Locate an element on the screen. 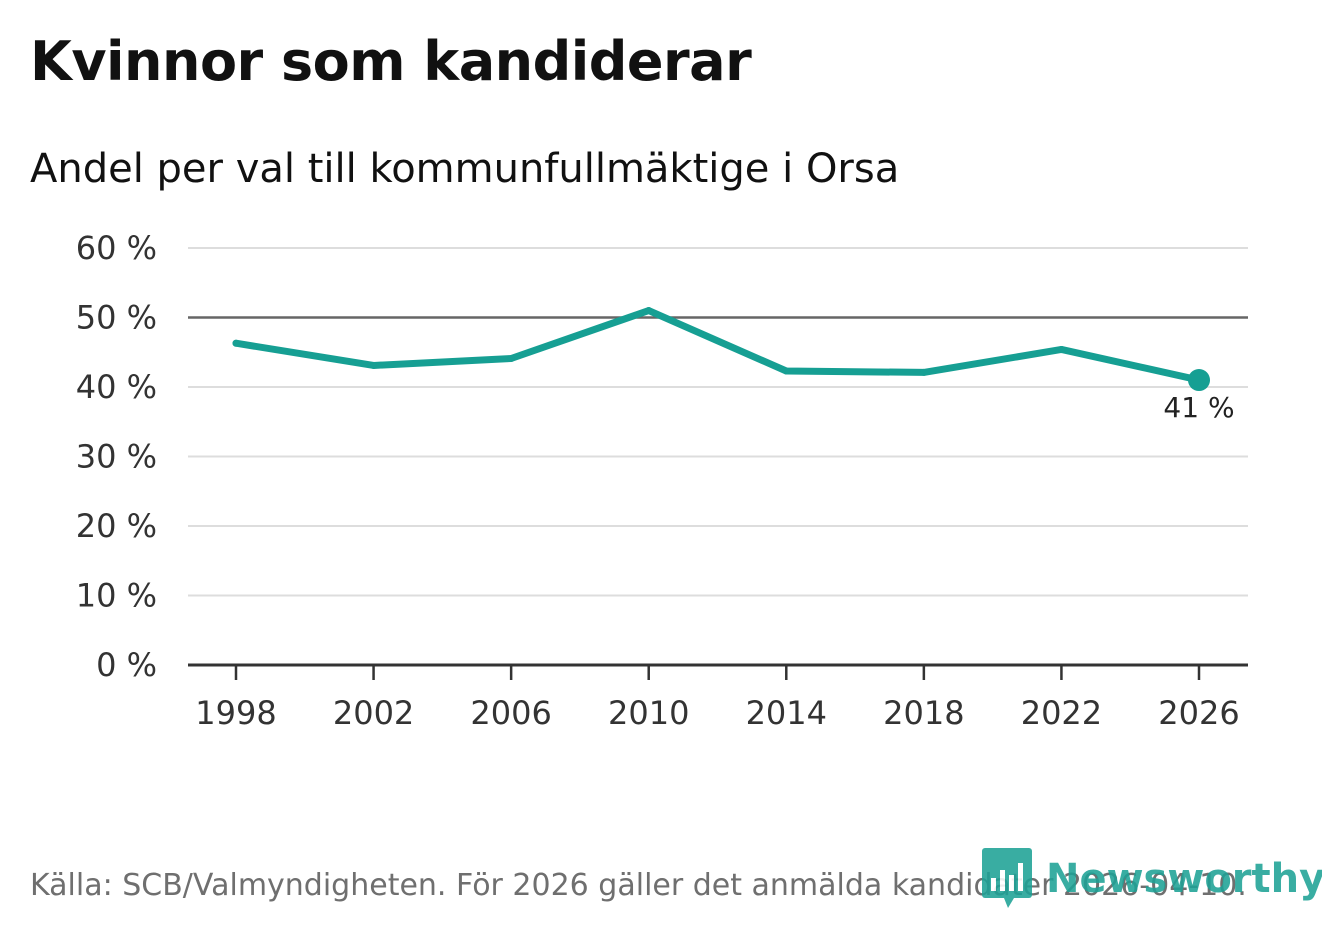 This screenshot has width=1322, height=939. y-tick-label: 10 % is located at coordinates (116, 596).